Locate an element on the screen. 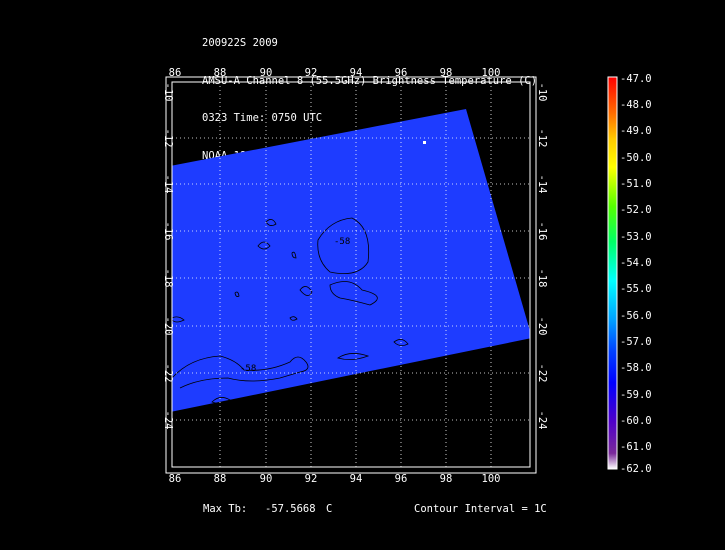  colorbar-label: -61.0 is located at coordinates (636, 447).